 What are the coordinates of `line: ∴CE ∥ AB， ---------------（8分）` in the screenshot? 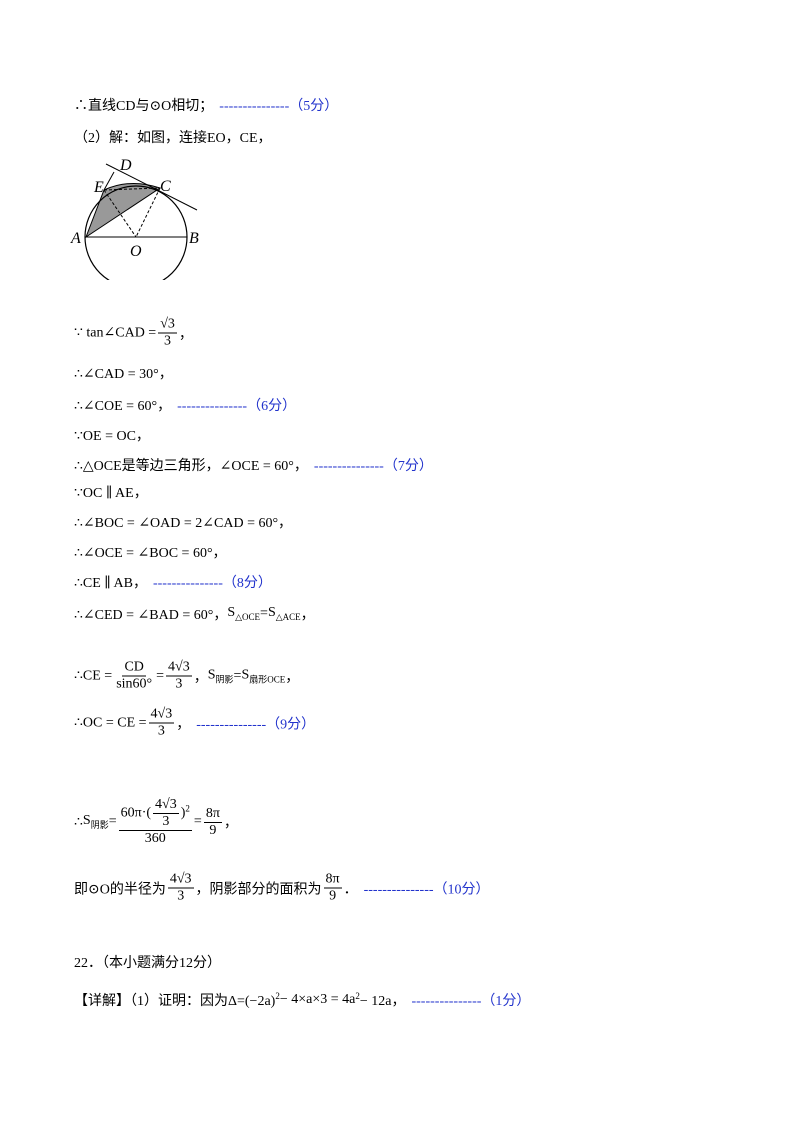 It's located at (173, 582).